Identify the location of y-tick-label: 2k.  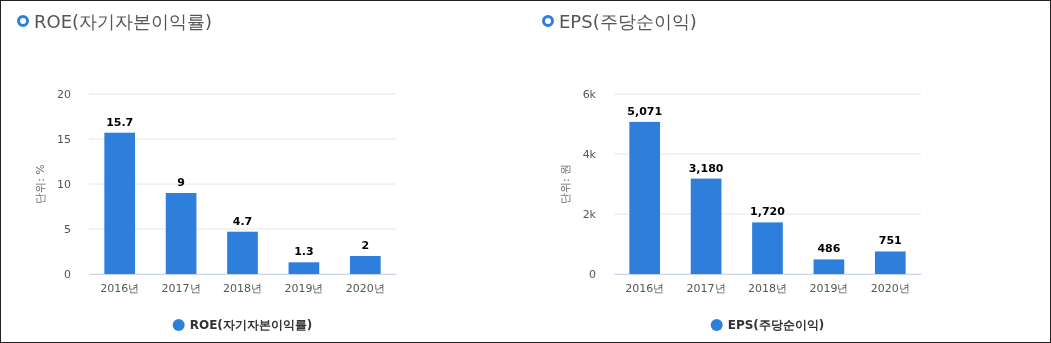
(589, 215).